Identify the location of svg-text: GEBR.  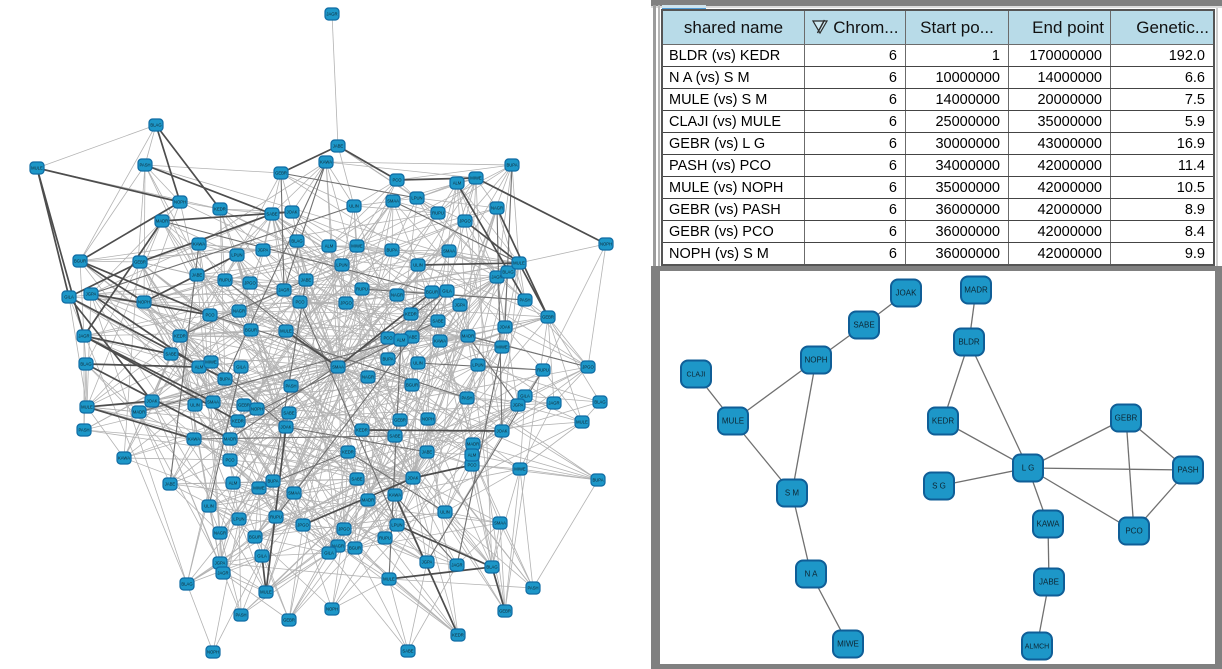
(548, 317).